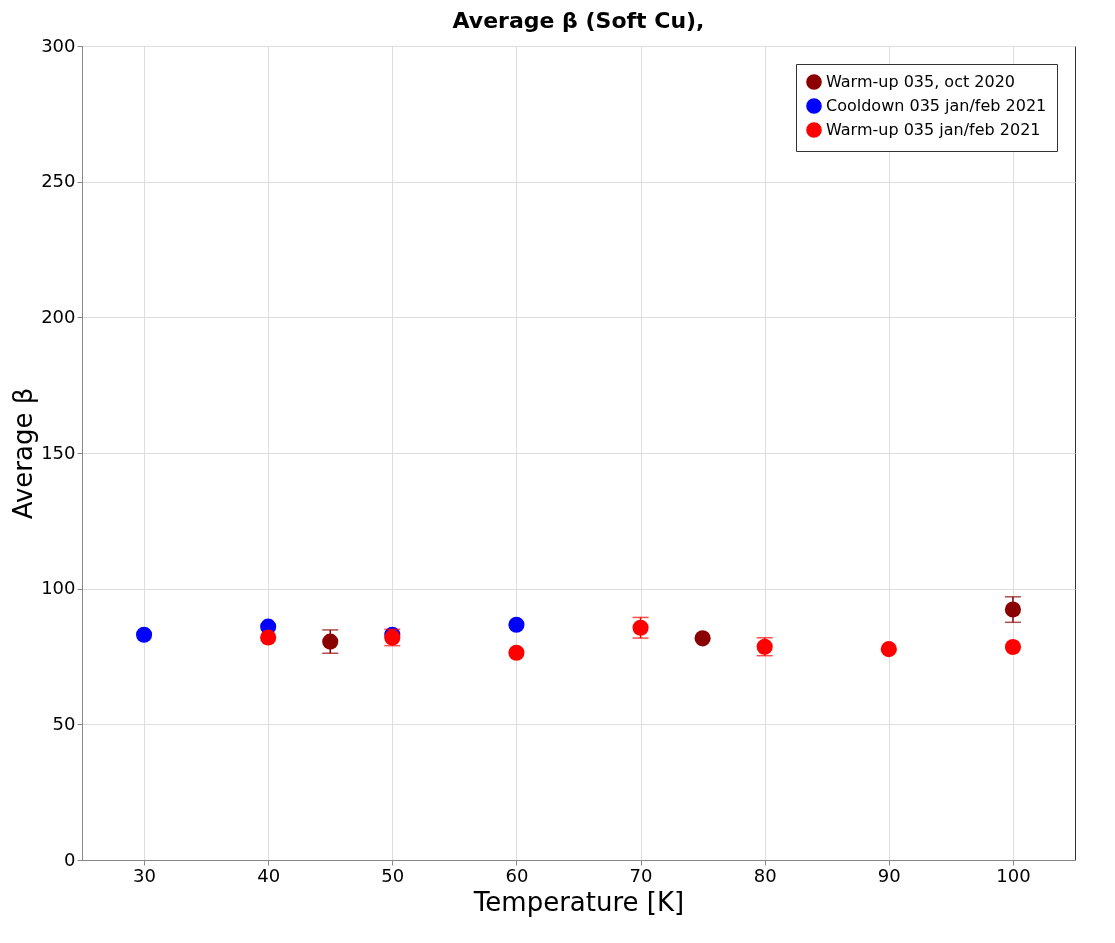 The image size is (1115, 943). What do you see at coordinates (936, 105) in the screenshot?
I see `legend-label: Cooldown 035 jan/feb 2021` at bounding box center [936, 105].